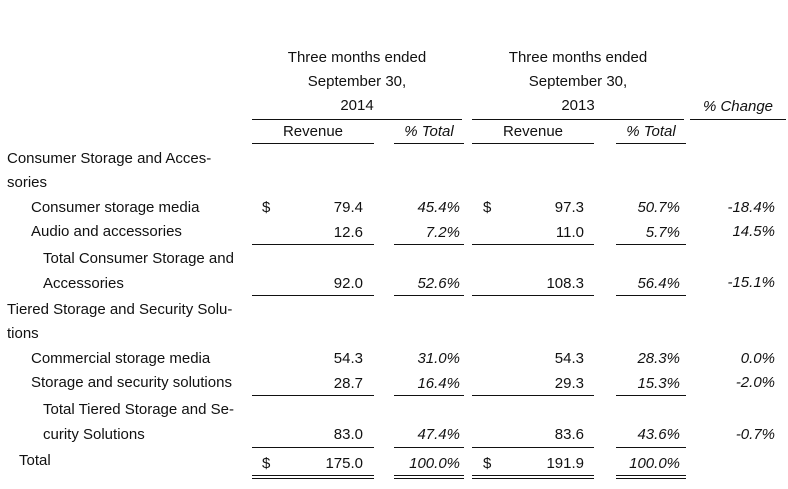  I want to click on revenue-2014: 12.6, so click(348, 232).